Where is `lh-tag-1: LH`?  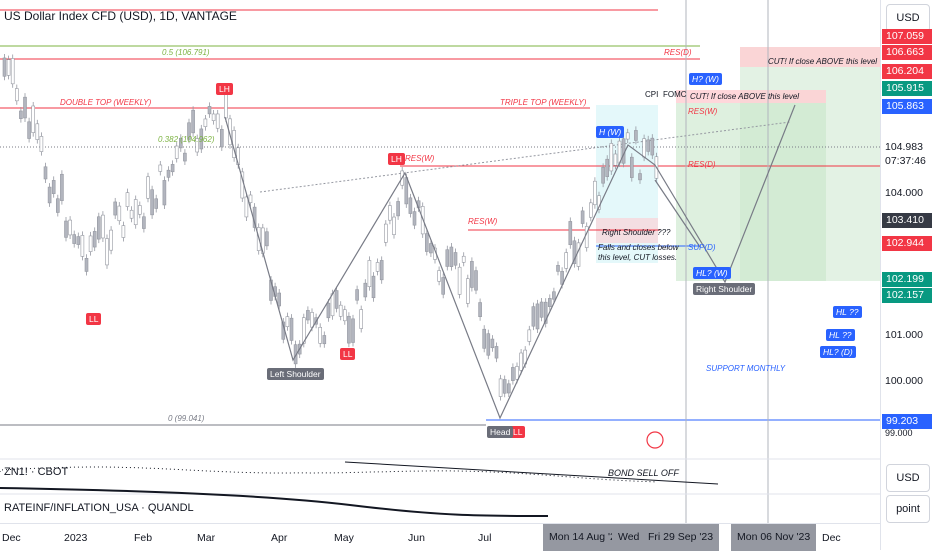 lh-tag-1: LH is located at coordinates (224, 89).